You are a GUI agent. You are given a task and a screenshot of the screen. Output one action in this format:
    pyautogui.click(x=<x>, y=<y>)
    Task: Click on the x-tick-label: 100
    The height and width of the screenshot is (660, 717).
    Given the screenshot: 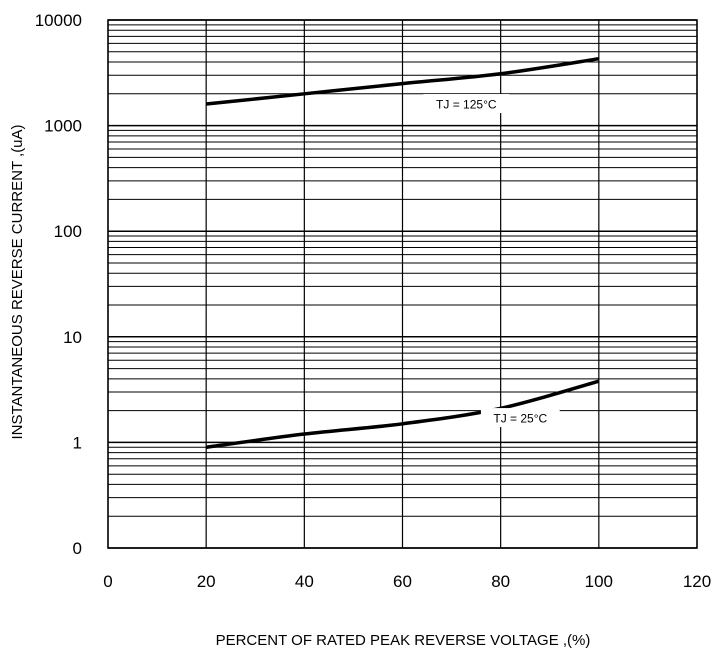 What is the action you would take?
    pyautogui.click(x=599, y=581)
    